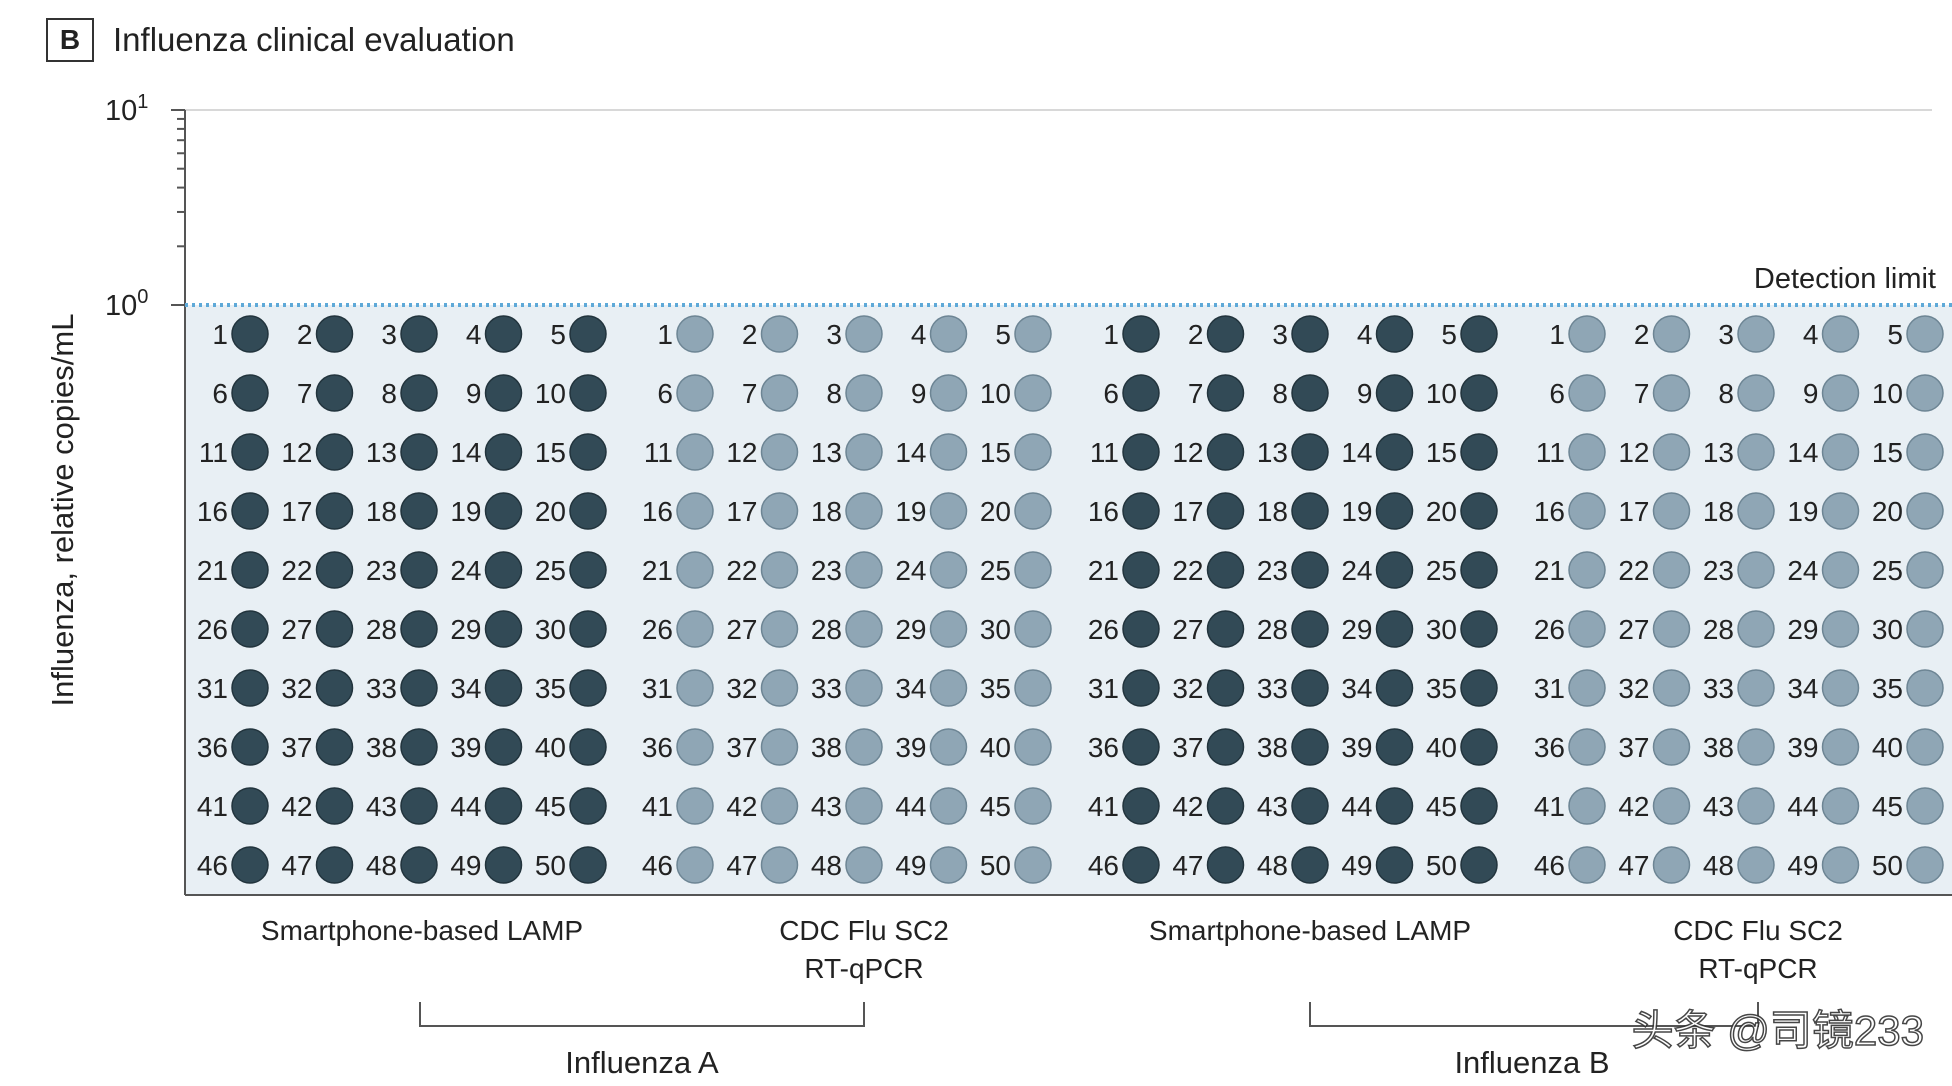 This screenshot has width=1952, height=1086. Describe the element at coordinates (212, 747) in the screenshot. I see `sample-number: 36` at that location.